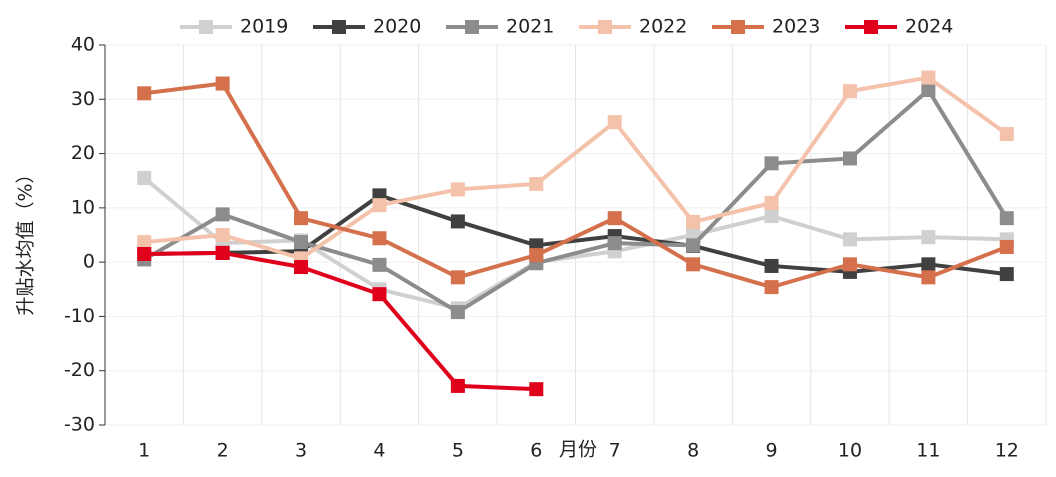 The height and width of the screenshot is (477, 1056). Describe the element at coordinates (79, 370) in the screenshot. I see `y-tick-label: -20` at that location.